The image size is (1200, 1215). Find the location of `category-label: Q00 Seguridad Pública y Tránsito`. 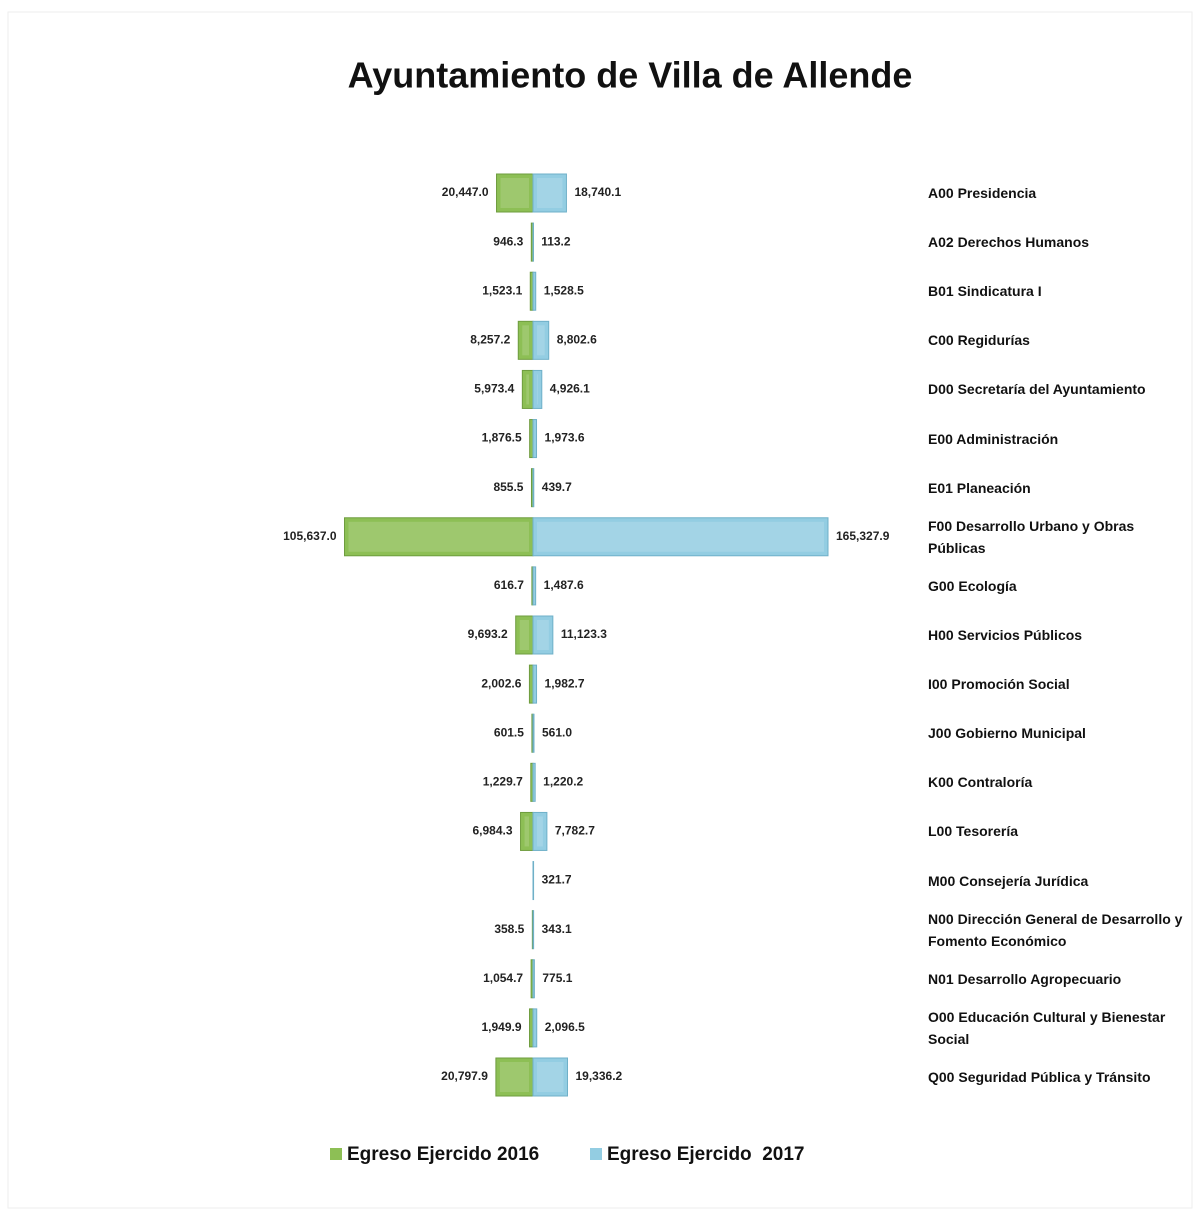

category-label: Q00 Seguridad Pública y Tránsito is located at coordinates (1039, 1077).